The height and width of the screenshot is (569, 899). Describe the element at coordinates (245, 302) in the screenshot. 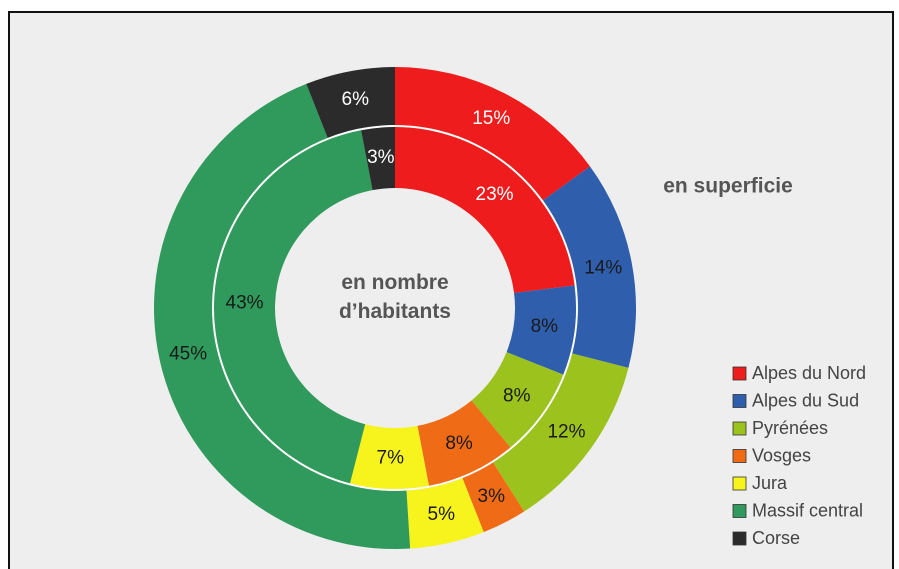

I see `data-label: 43%` at that location.